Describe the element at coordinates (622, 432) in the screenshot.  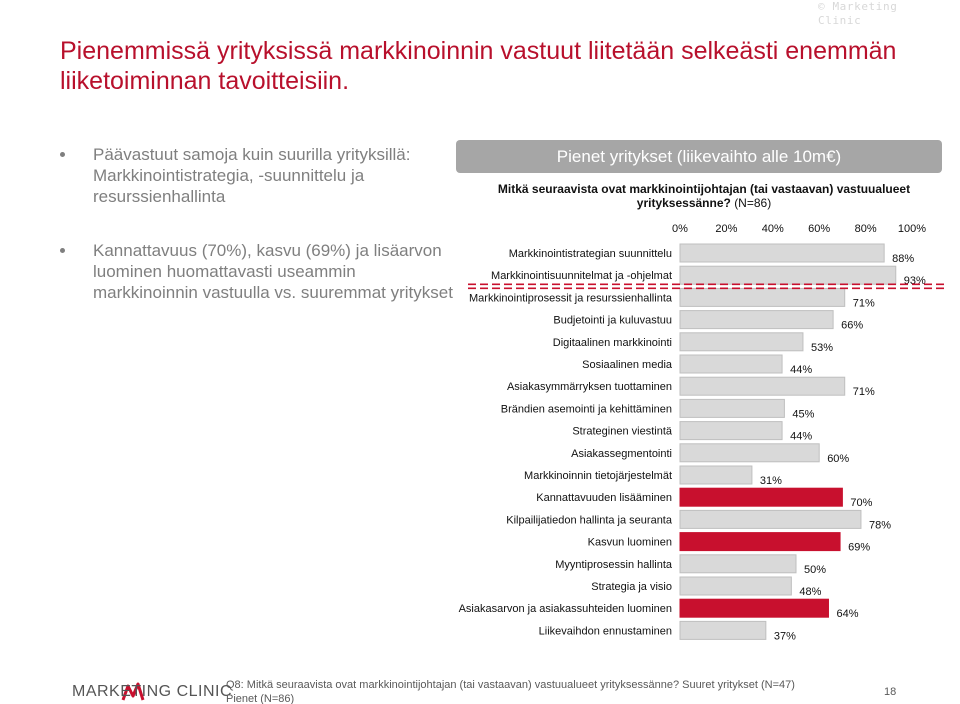
I see `category-label: Strateginen viestintä` at that location.